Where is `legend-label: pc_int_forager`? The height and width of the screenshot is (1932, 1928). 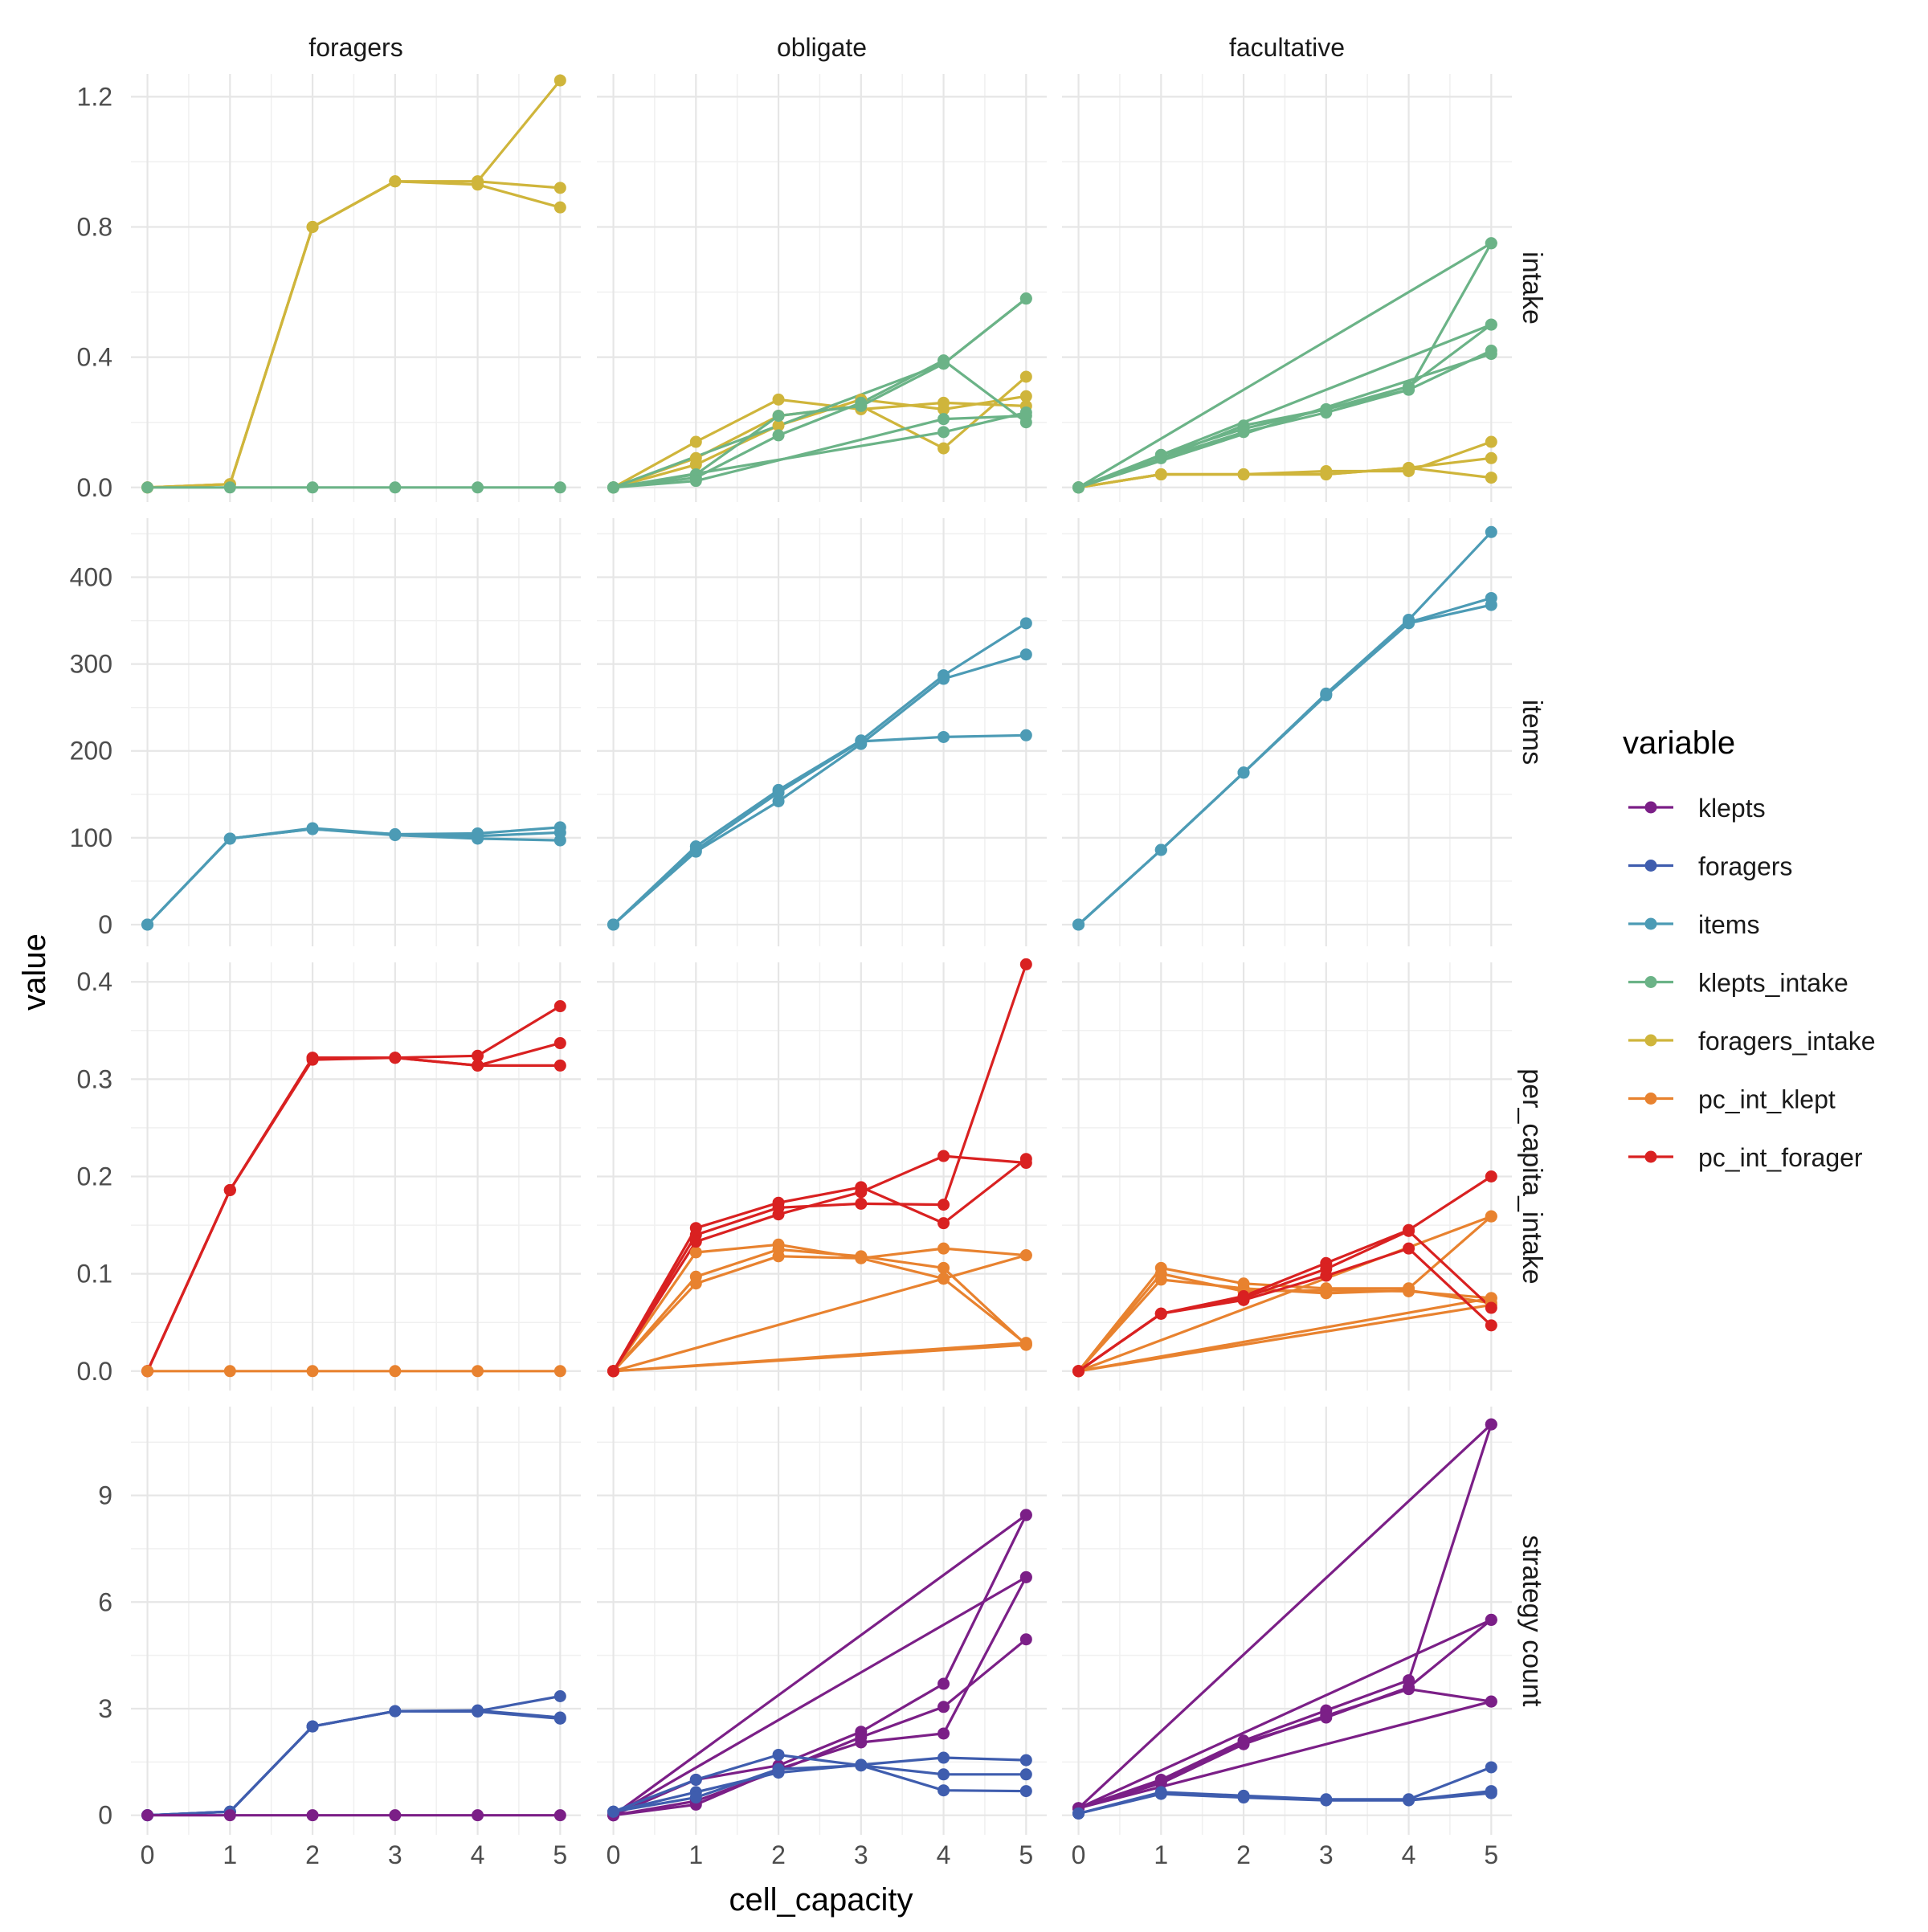
legend-label: pc_int_forager is located at coordinates (1781, 1157).